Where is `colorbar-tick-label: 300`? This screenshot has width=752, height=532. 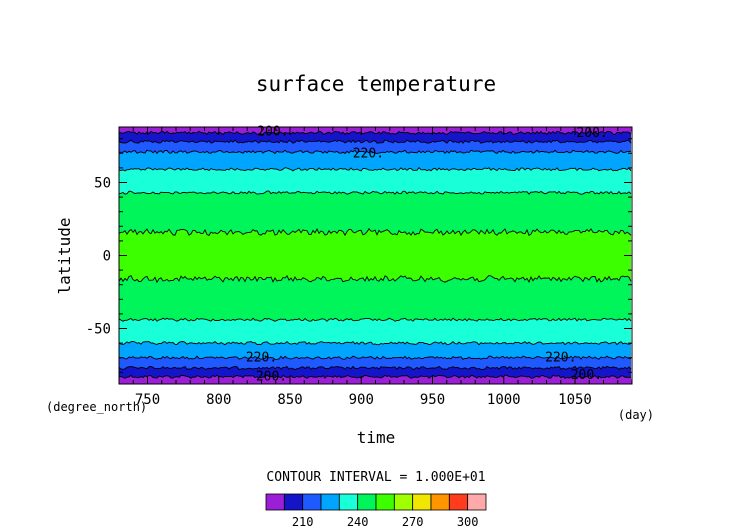
colorbar-tick-label: 300 is located at coordinates (468, 522).